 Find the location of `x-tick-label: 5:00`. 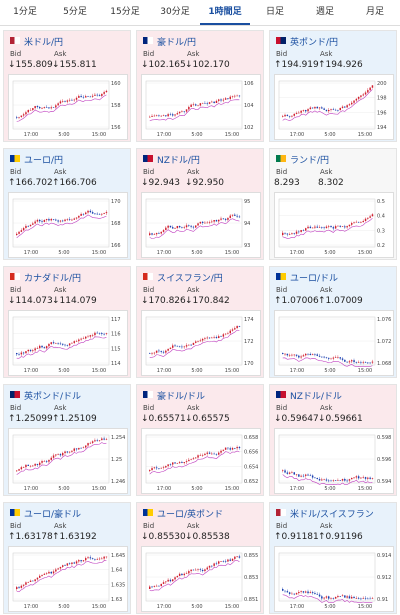

x-tick-label: 5:00 is located at coordinates (329, 371).